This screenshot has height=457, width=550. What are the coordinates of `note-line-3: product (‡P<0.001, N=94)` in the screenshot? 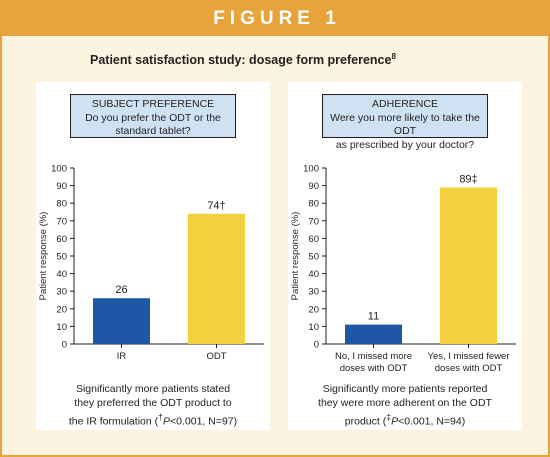 It's located at (405, 419).